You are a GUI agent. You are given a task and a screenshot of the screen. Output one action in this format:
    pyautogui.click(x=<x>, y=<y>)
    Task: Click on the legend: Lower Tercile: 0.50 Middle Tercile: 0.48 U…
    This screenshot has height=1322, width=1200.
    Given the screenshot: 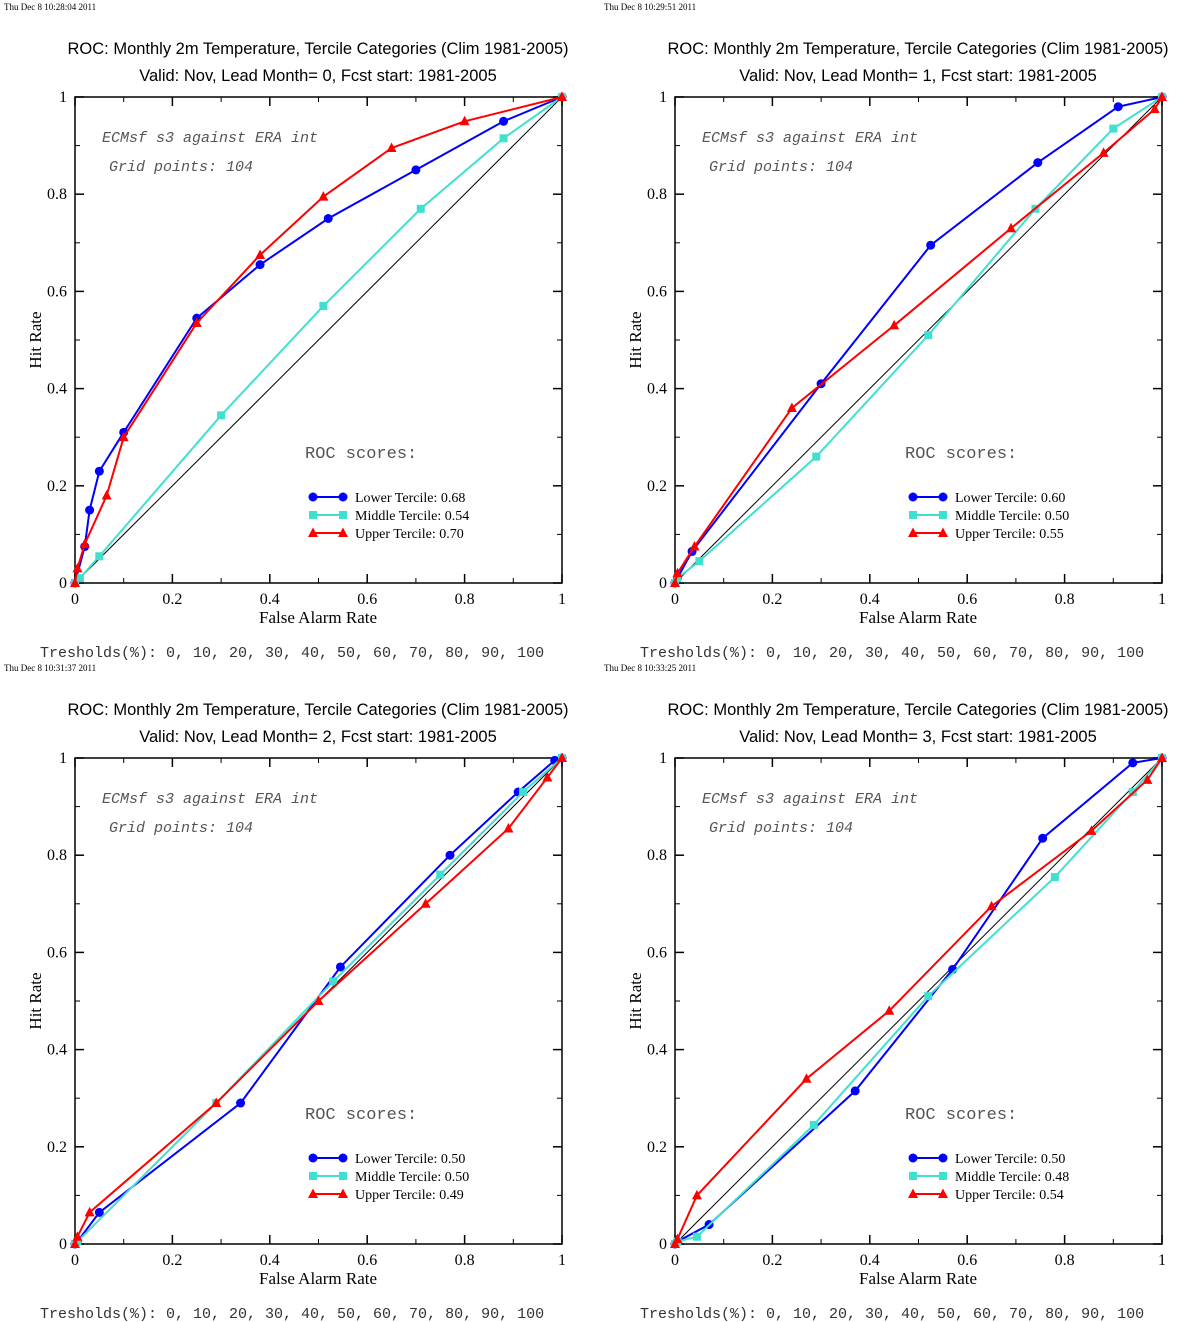 What is the action you would take?
    pyautogui.click(x=988, y=1177)
    